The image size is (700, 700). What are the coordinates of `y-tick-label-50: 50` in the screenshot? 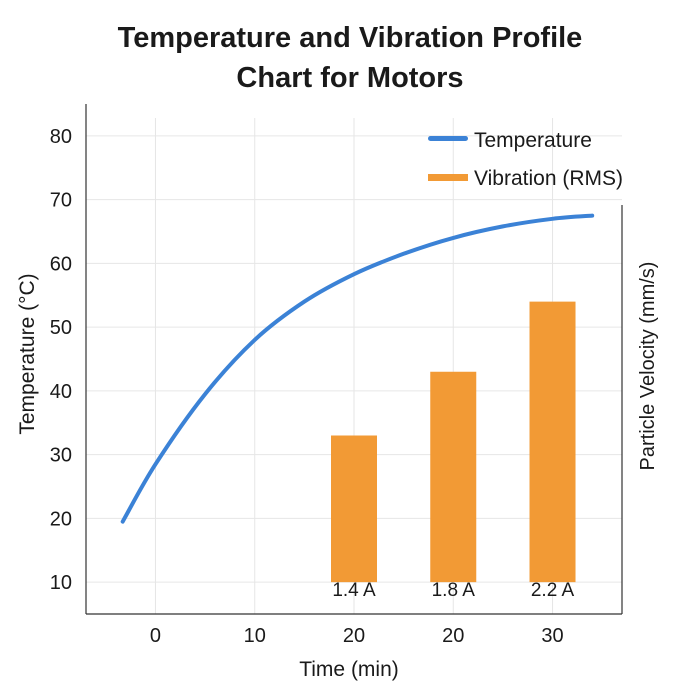 It's located at (61, 328).